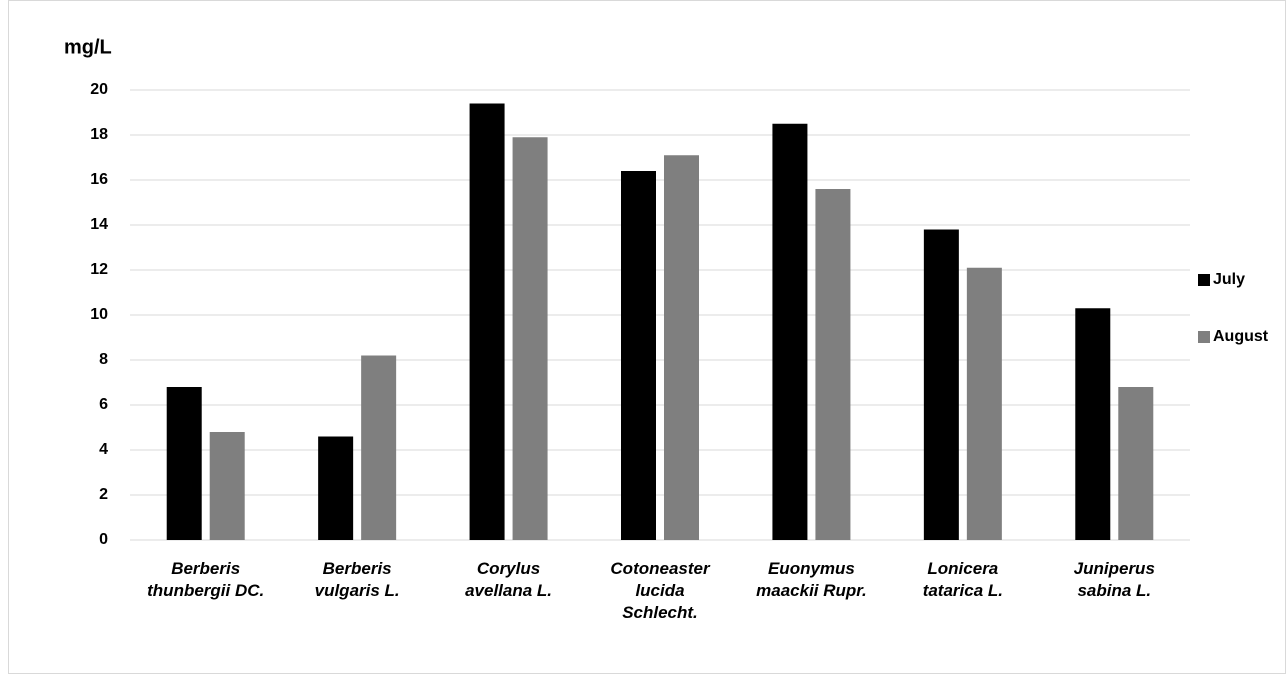  Describe the element at coordinates (99, 134) in the screenshot. I see `y-tick-label: 18` at that location.